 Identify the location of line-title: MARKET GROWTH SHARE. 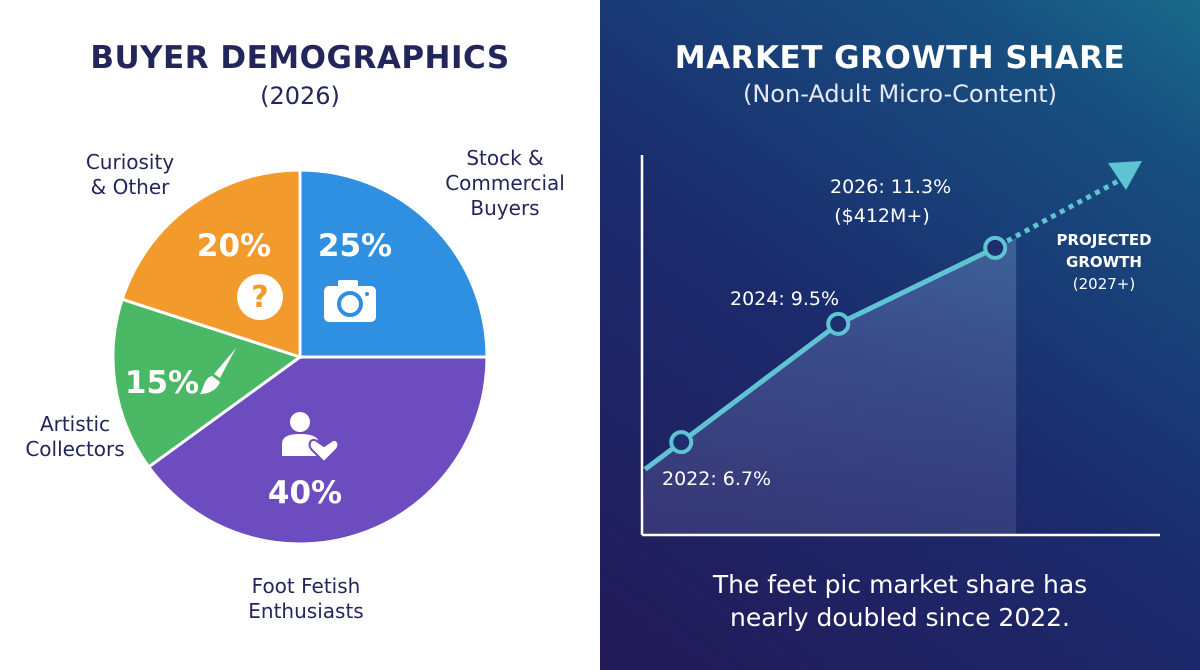
(900, 58).